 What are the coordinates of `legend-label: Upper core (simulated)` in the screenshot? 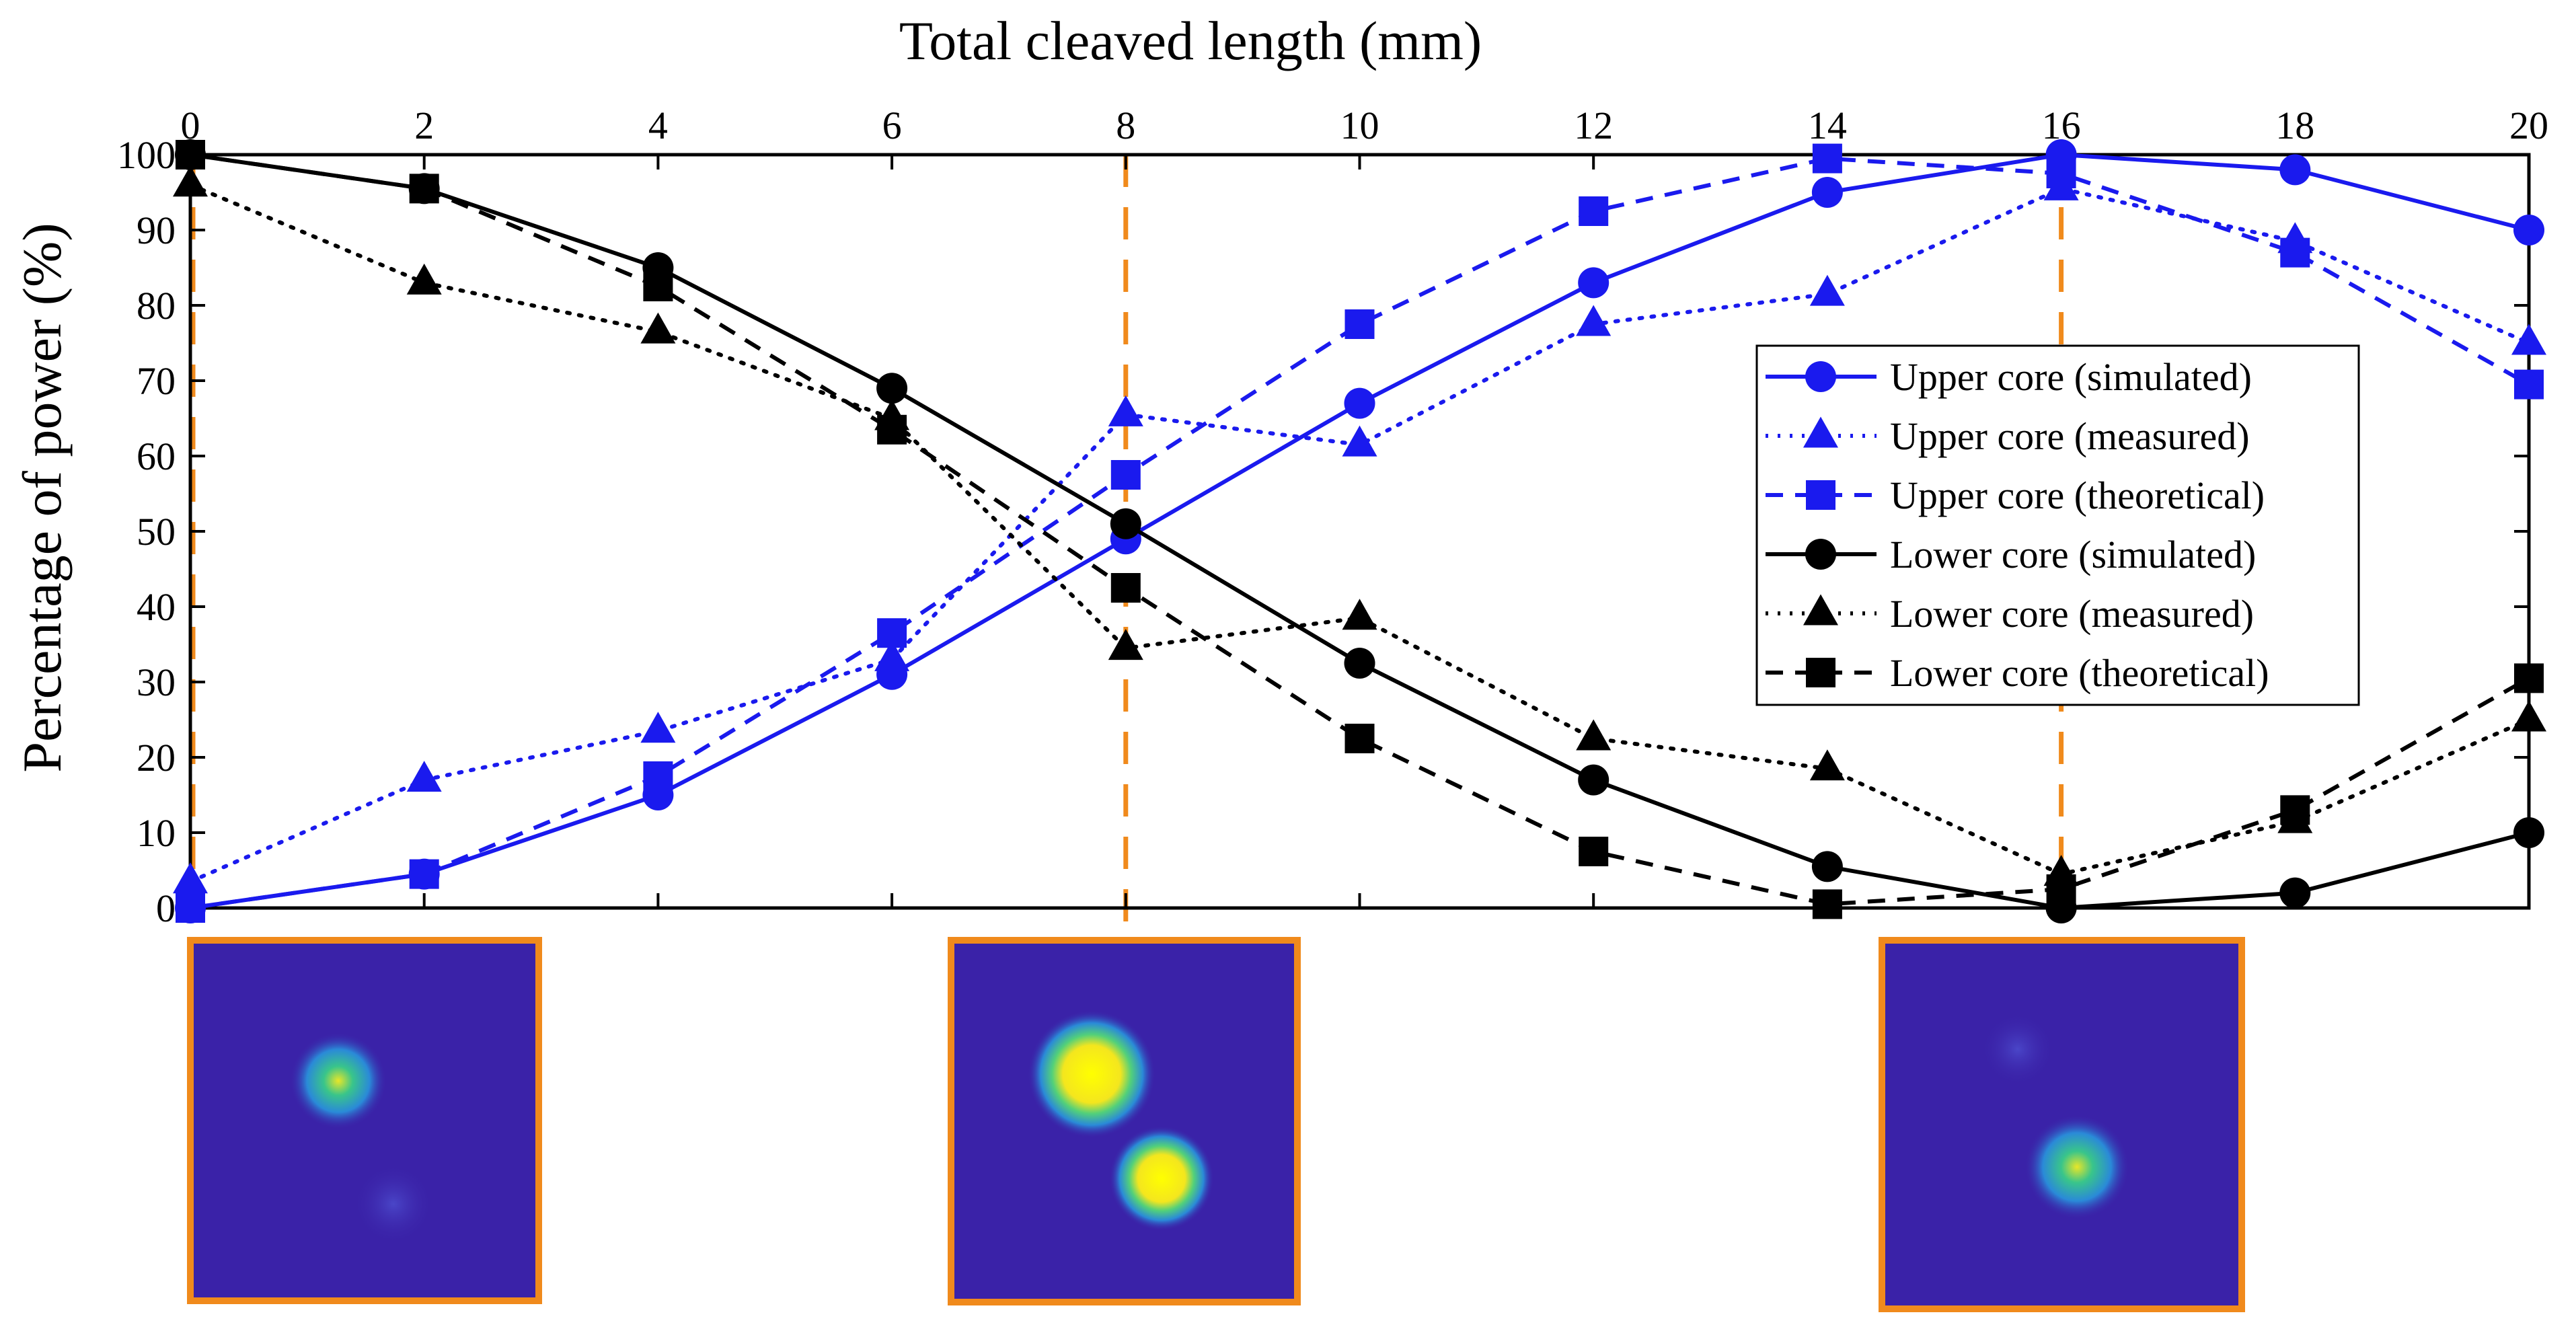 It's located at (2071, 377).